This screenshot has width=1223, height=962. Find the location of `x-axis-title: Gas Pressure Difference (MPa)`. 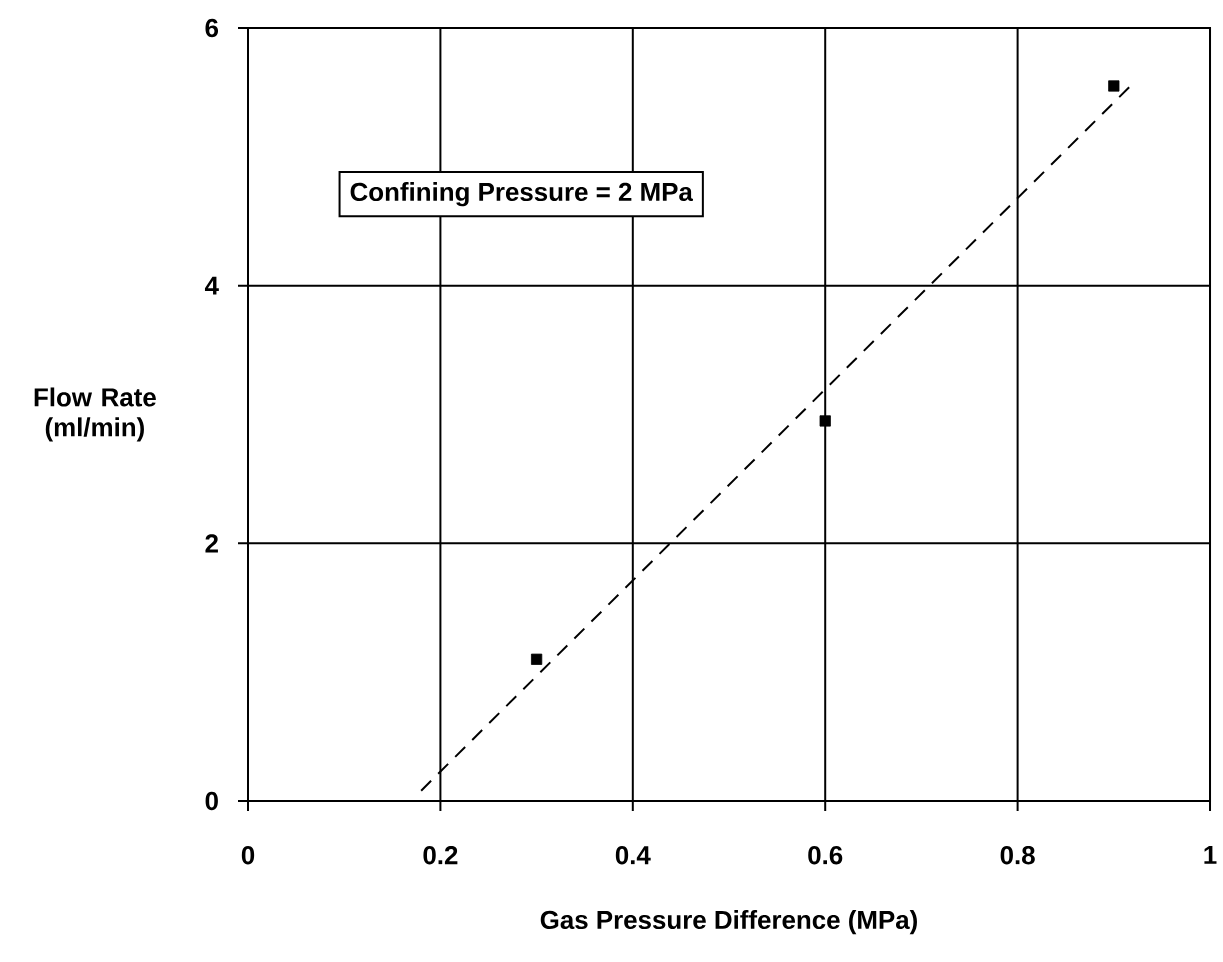

x-axis-title: Gas Pressure Difference (MPa) is located at coordinates (728, 922).